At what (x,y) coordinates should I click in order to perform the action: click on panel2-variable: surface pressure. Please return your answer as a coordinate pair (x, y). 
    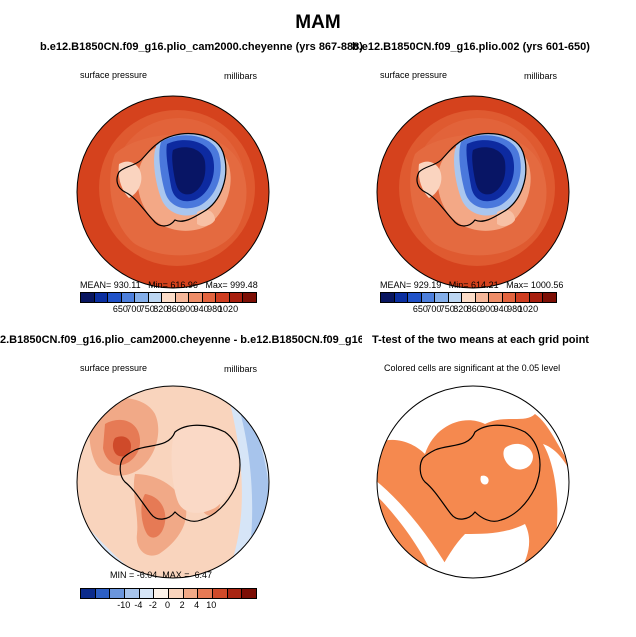
    Looking at the image, I should click on (414, 75).